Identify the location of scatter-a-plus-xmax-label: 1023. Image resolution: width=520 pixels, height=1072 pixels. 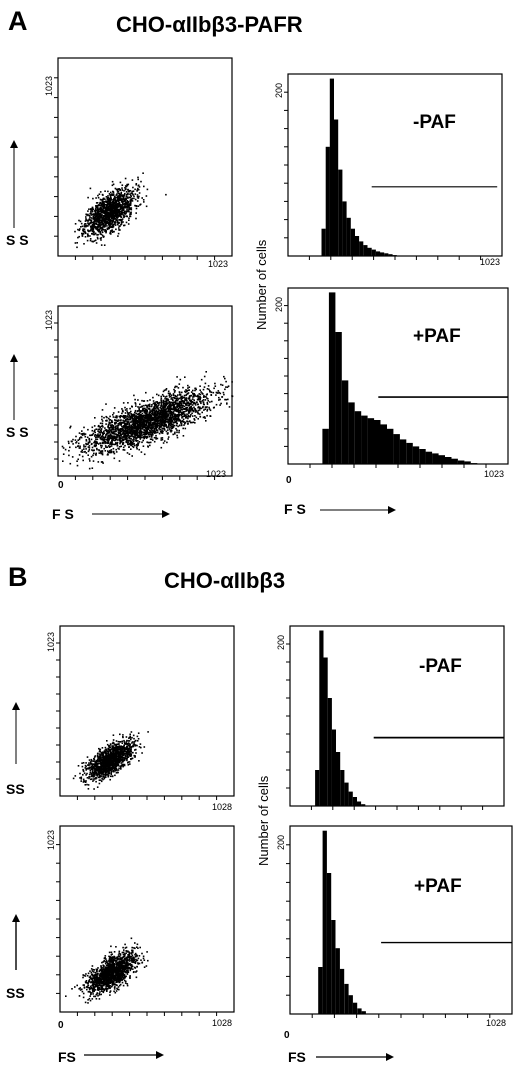
(216, 474).